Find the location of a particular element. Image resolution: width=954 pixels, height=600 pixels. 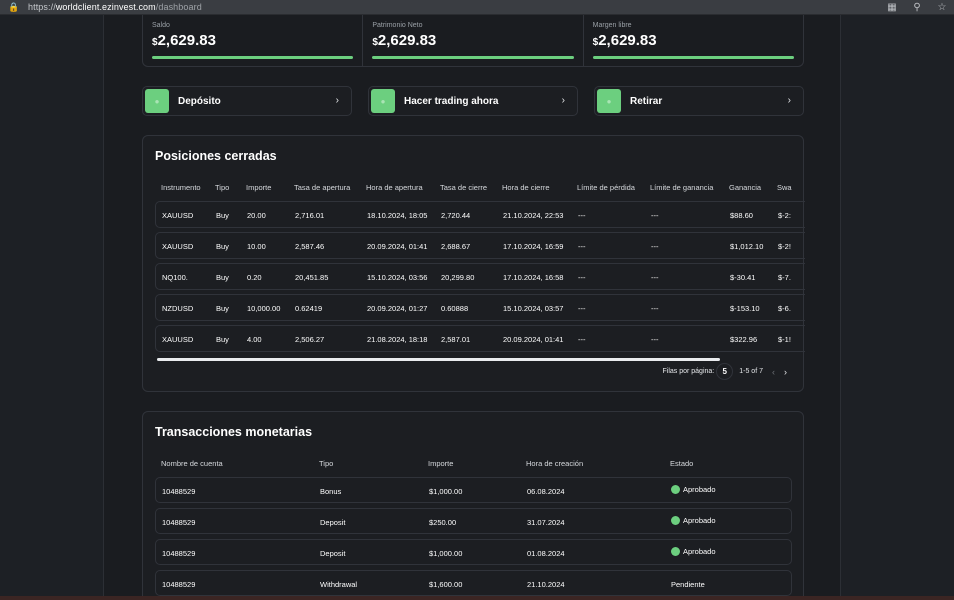

created-time-cell: 31.07.2024 is located at coordinates (546, 522).